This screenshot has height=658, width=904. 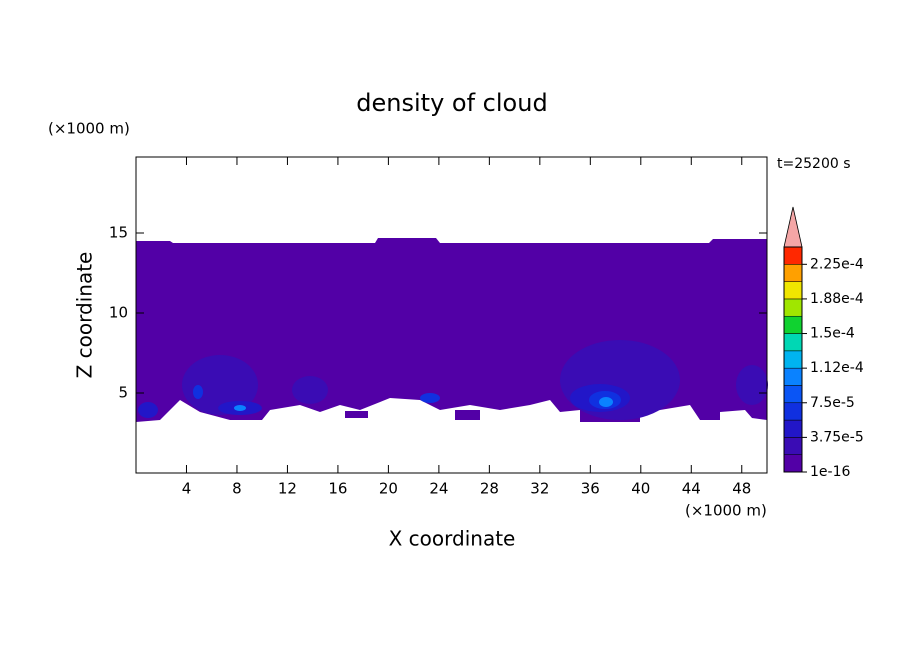 I want to click on x-tick-label: 48, so click(x=741, y=489).